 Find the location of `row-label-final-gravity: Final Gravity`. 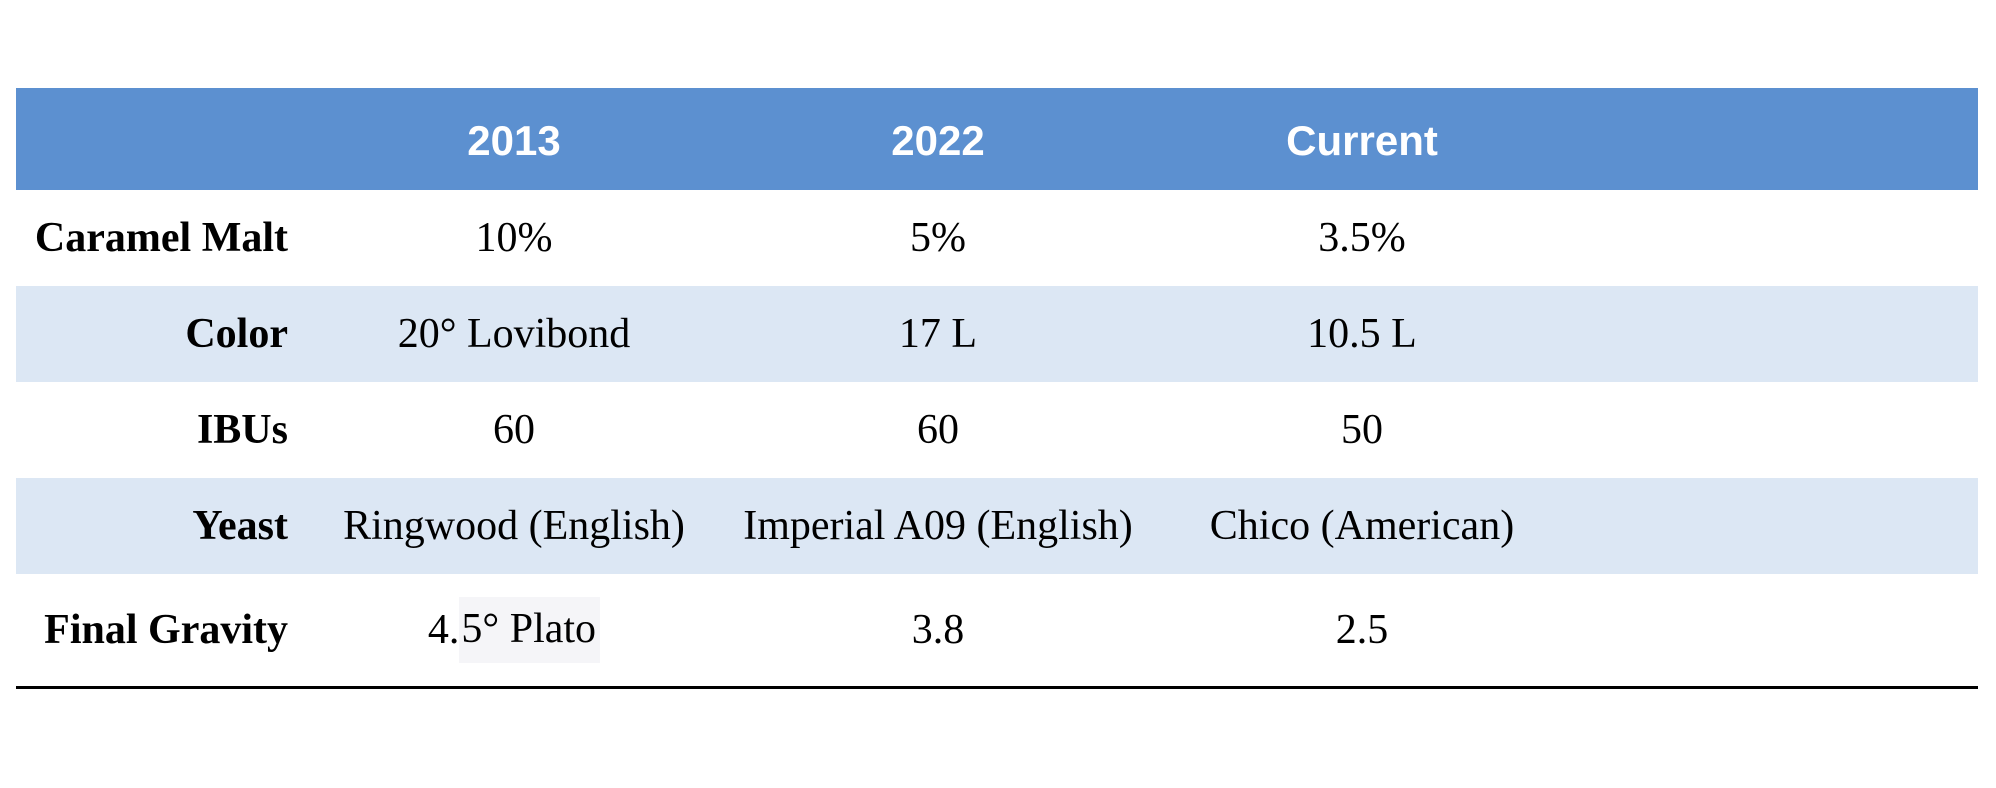

row-label-final-gravity: Final Gravity is located at coordinates (166, 630).